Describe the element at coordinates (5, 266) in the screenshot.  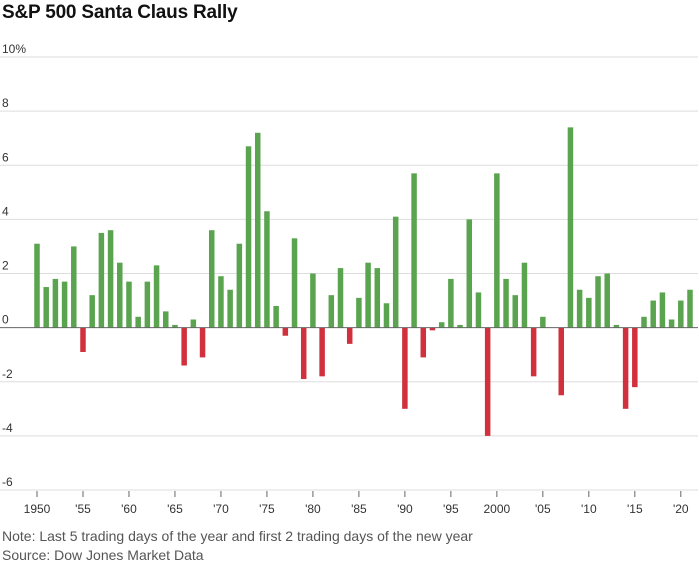
I see `y-tick-label: 2` at that location.